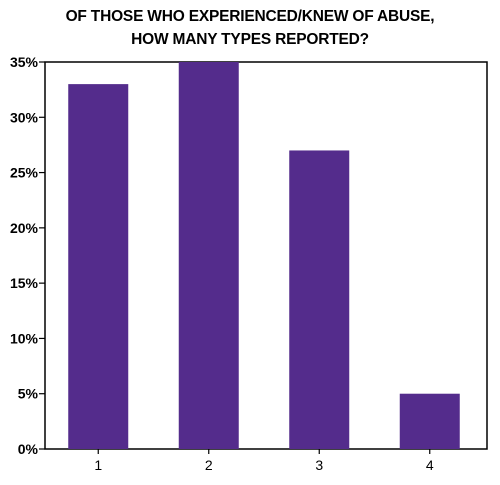 The height and width of the screenshot is (485, 500). Describe the element at coordinates (250, 16) in the screenshot. I see `chart-title-line-1: OF THOSE WHO EXPERIENCED/KNEW OF ABUSE,` at that location.